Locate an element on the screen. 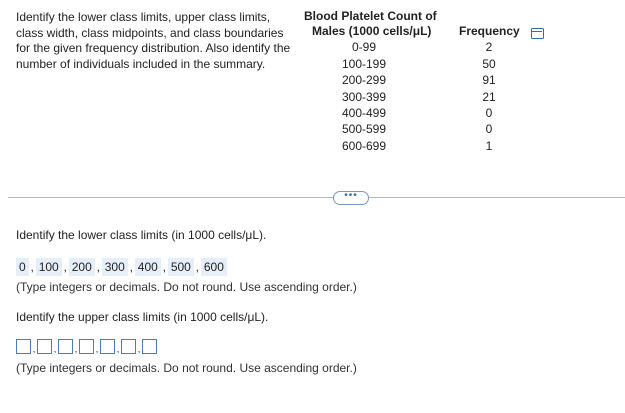 The image size is (625, 413). class-cell: 500-599 is located at coordinates (364, 129).